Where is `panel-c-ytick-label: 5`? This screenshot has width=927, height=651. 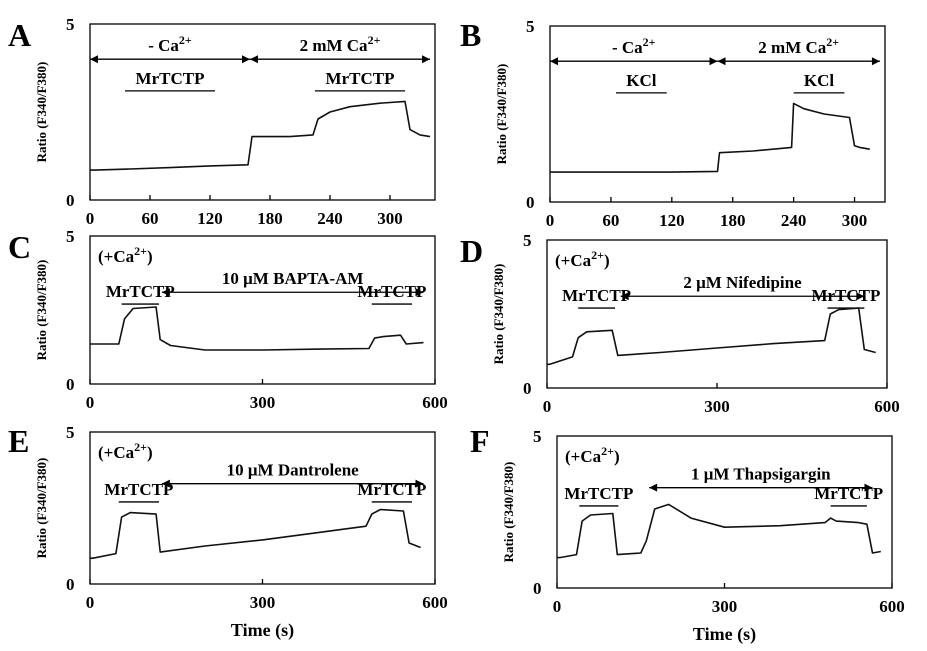
panel-c-ytick-label: 5 is located at coordinates (70, 236).